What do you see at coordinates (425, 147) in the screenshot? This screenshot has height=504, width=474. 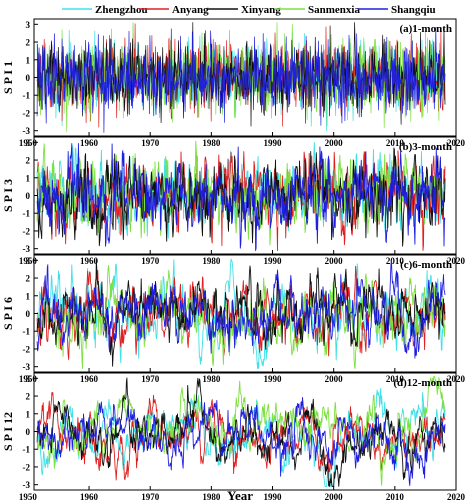 I see `panel-label: (b)3-month` at bounding box center [425, 147].